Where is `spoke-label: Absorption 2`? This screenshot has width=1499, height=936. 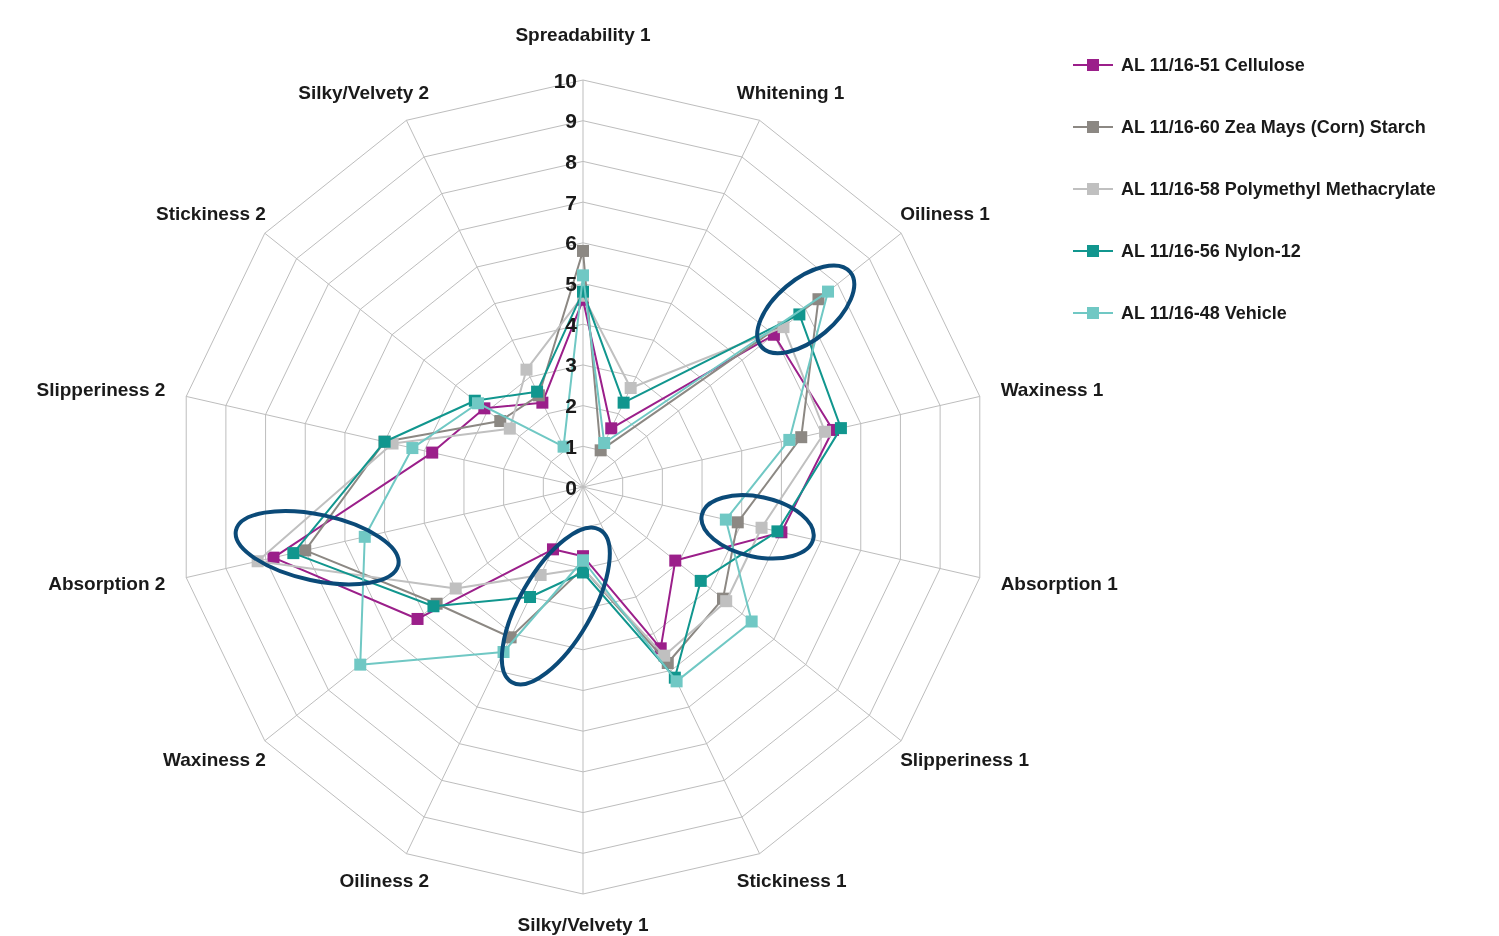 spoke-label: Absorption 2 is located at coordinates (107, 584).